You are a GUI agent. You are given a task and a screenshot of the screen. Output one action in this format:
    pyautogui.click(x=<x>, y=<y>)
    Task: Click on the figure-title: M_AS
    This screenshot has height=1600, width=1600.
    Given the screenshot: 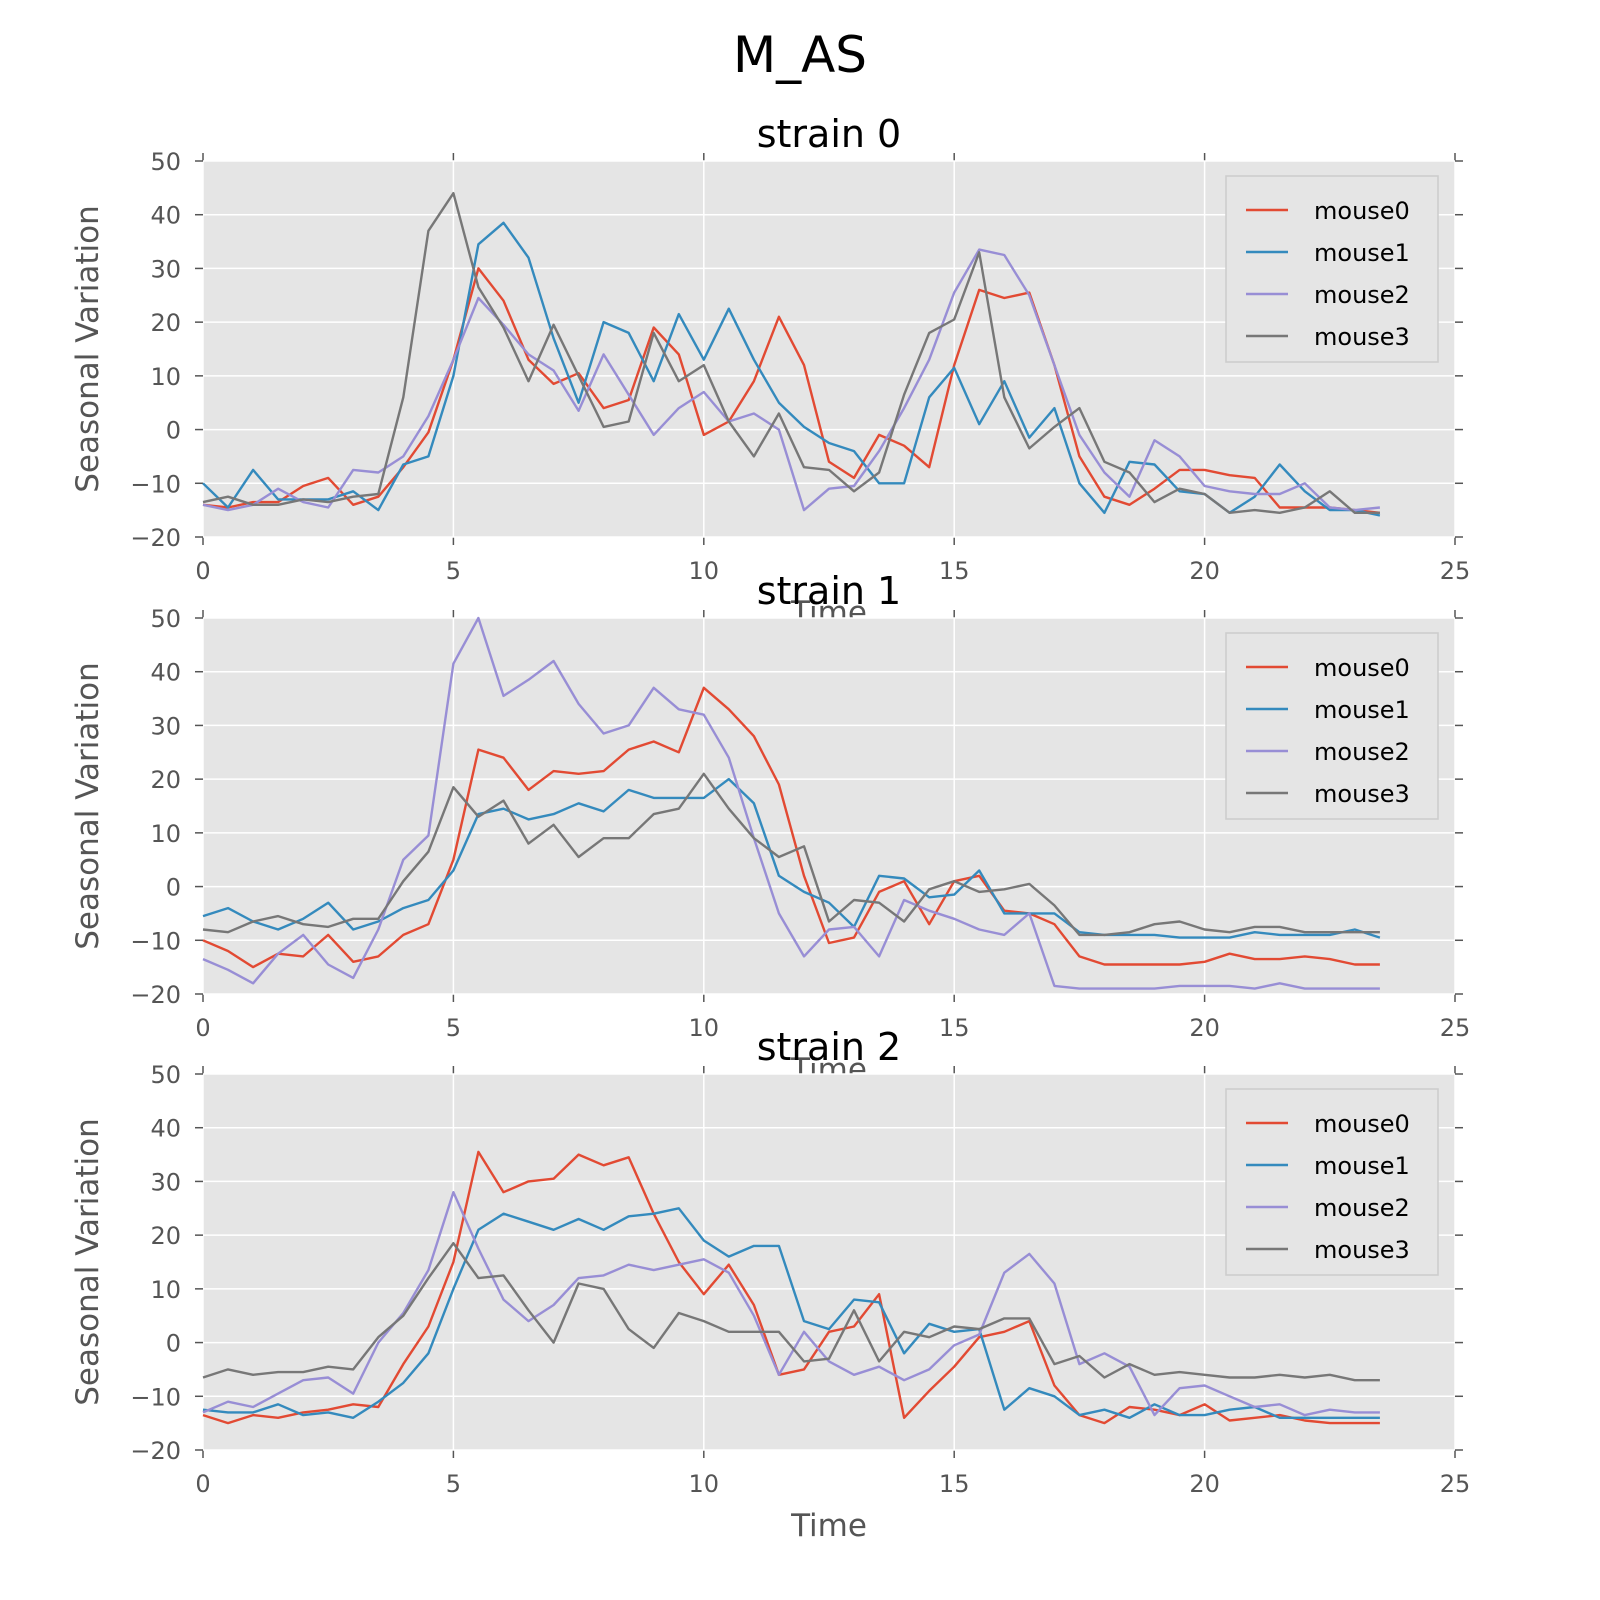 What is the action you would take?
    pyautogui.click(x=800, y=55)
    